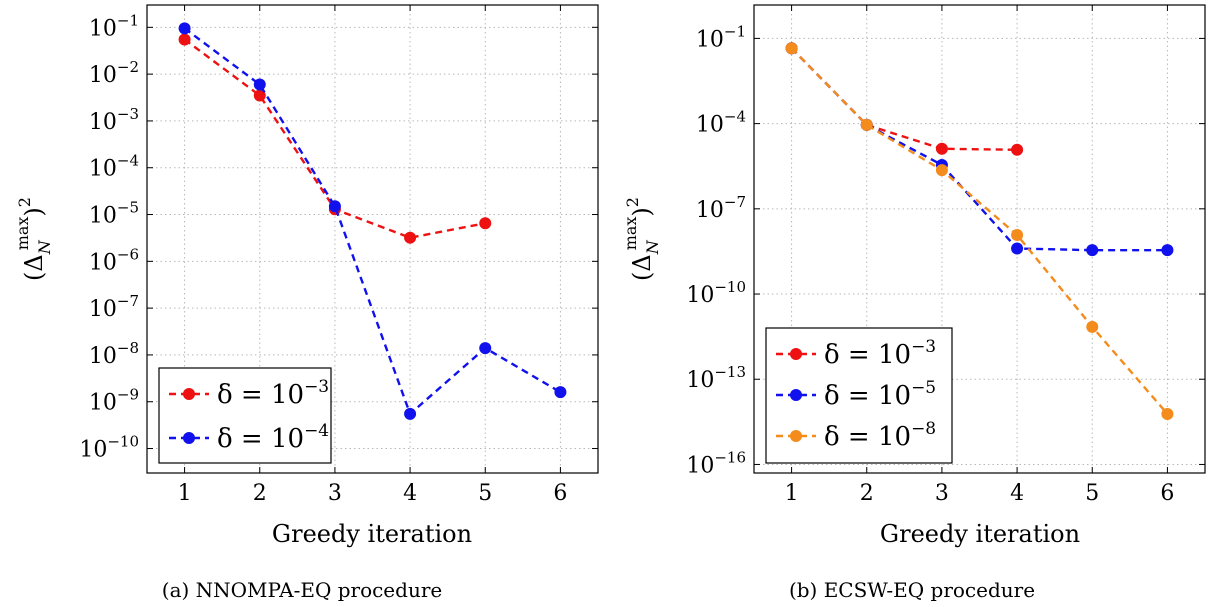 The height and width of the screenshot is (607, 1215). I want to click on y-tick-label: 10⁻⁸, so click(114, 354).